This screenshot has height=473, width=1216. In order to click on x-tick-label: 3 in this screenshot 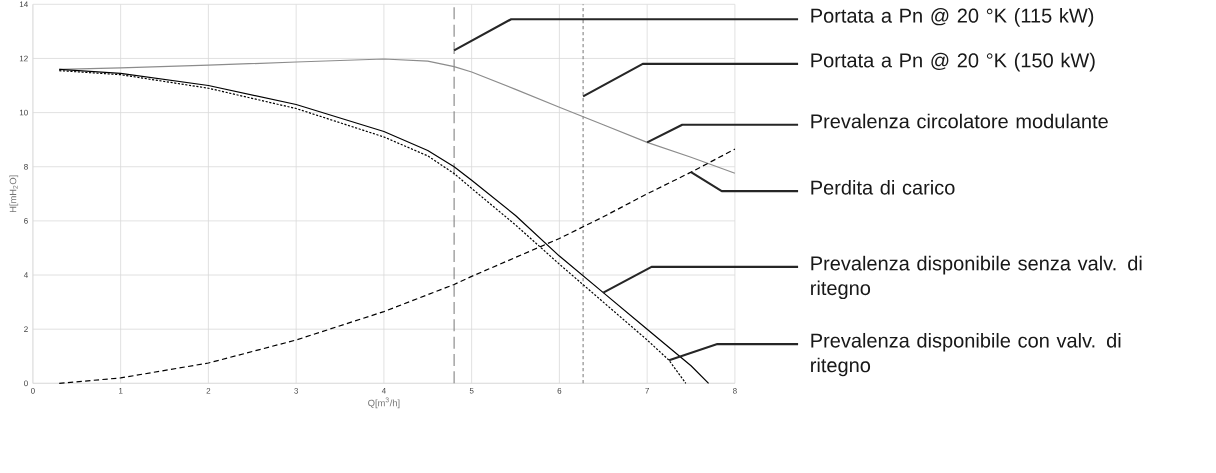, I will do `click(296, 390)`.